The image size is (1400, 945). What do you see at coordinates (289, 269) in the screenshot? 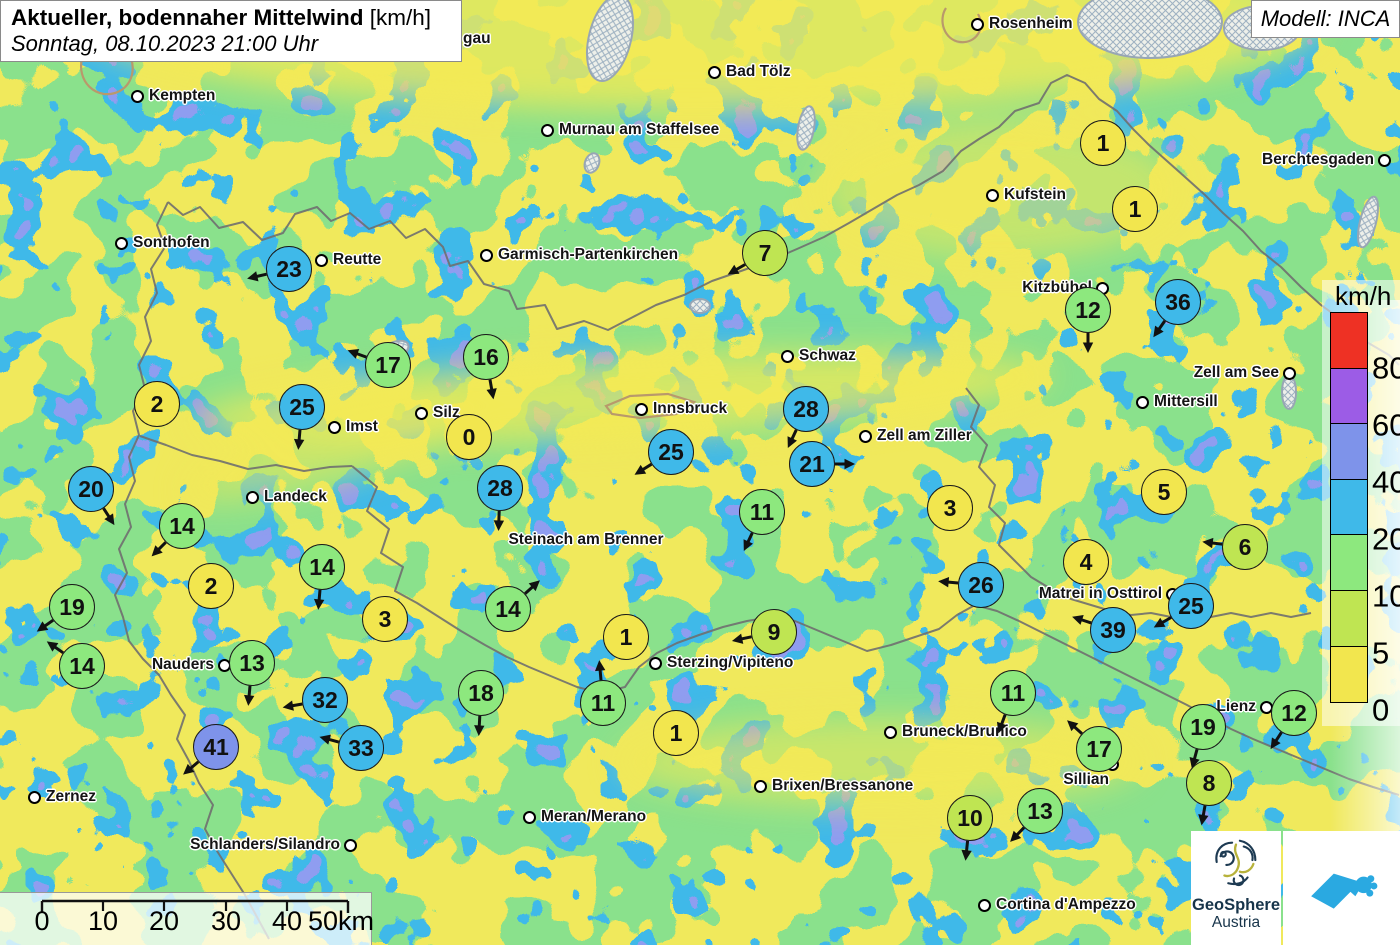
I see `wind-speed-value: 23` at bounding box center [289, 269].